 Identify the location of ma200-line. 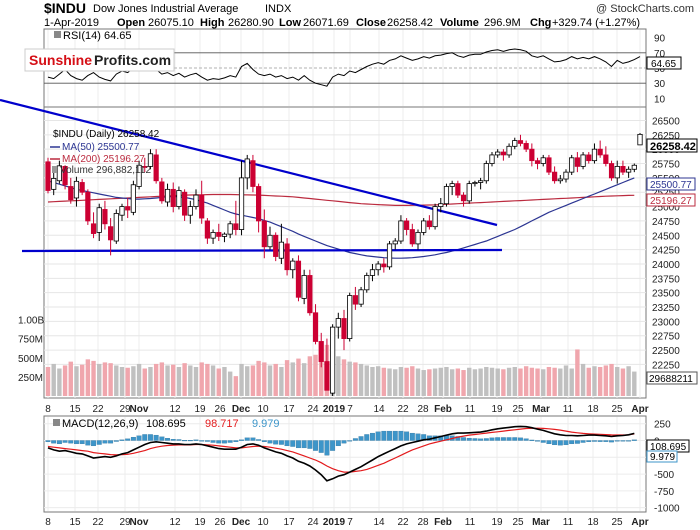
(341, 199).